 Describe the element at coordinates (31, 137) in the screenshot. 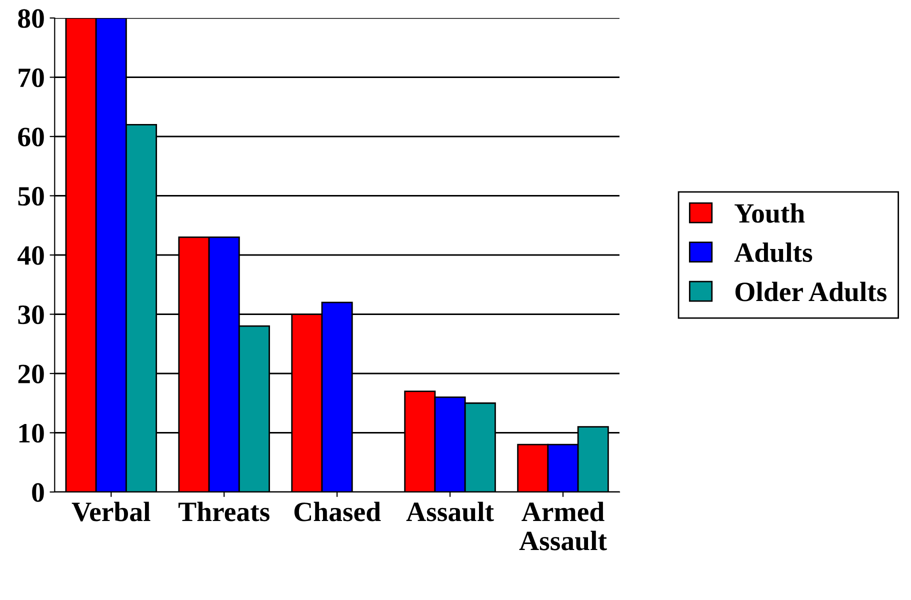

I see `y-tick-label: 60` at that location.